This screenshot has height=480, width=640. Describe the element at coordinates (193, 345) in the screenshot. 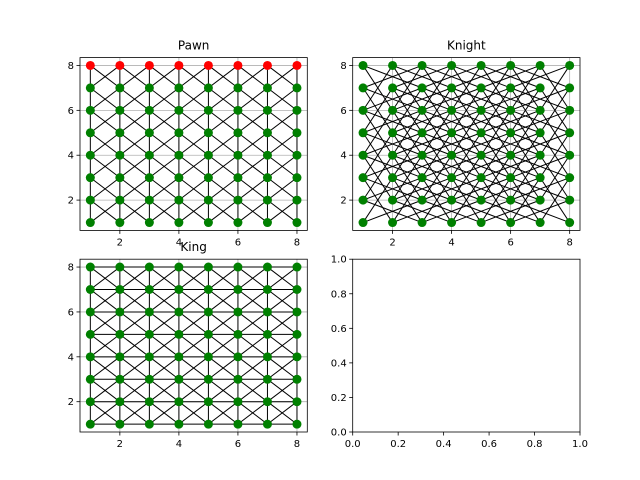

I see `nodes-king` at that location.